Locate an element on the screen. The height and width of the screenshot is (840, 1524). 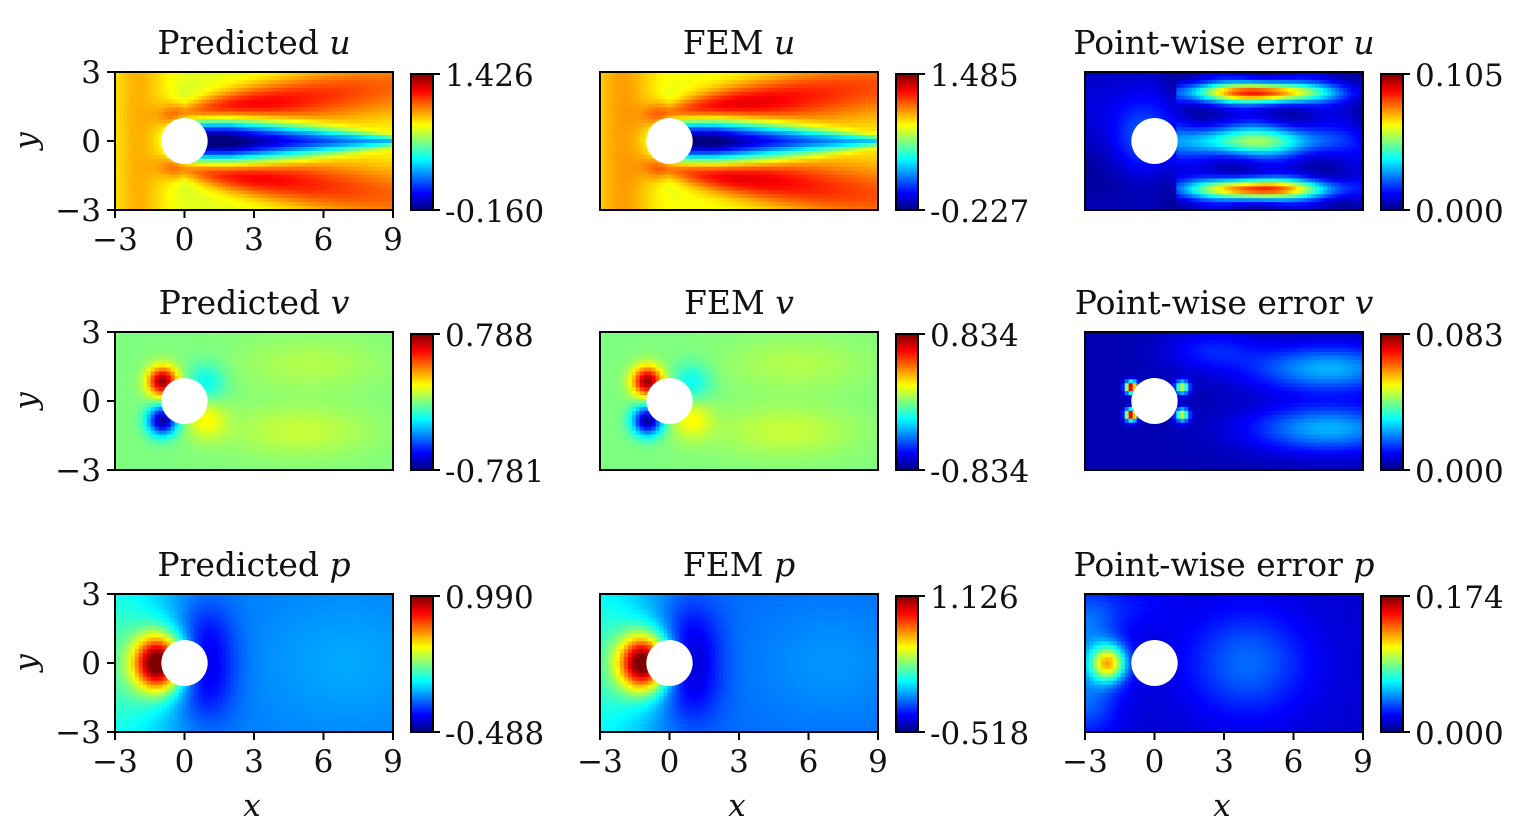
panel-v-pred: Predicted v 3 0 −3 y 0.788 -0.781 is located at coordinates (276, 386).